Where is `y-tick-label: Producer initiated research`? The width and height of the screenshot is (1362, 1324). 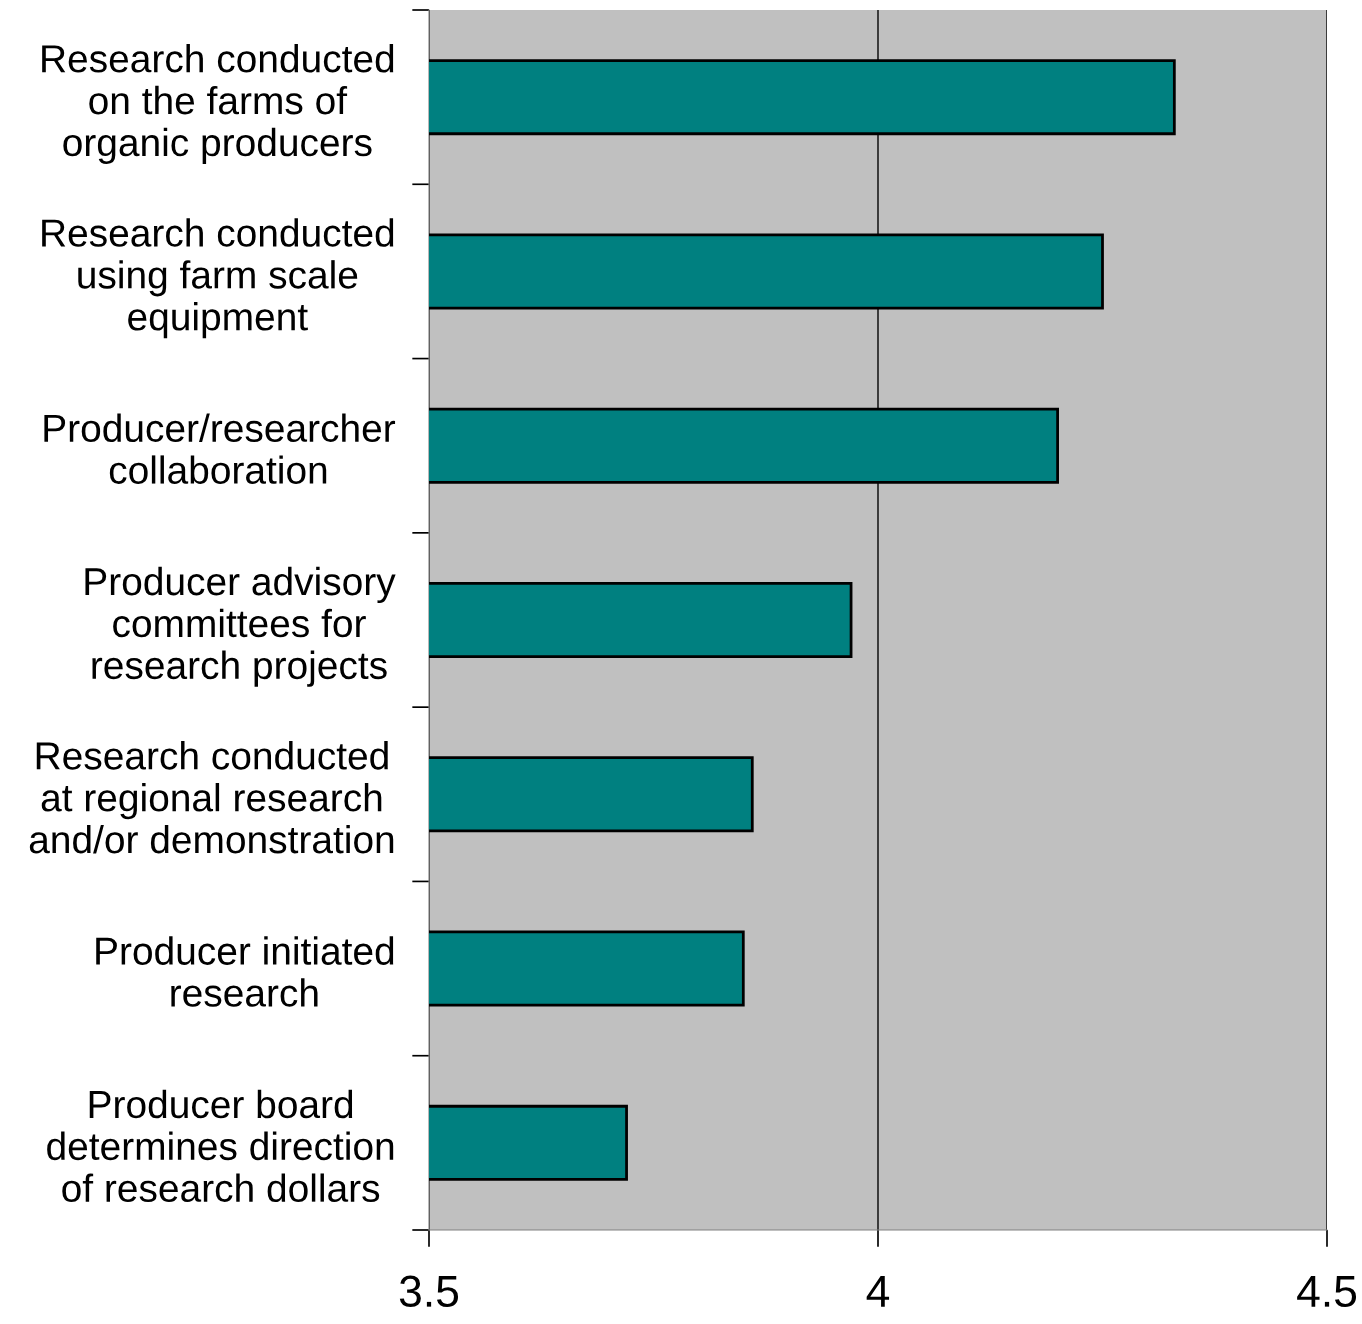 y-tick-label: Producer initiated research is located at coordinates (245, 971).